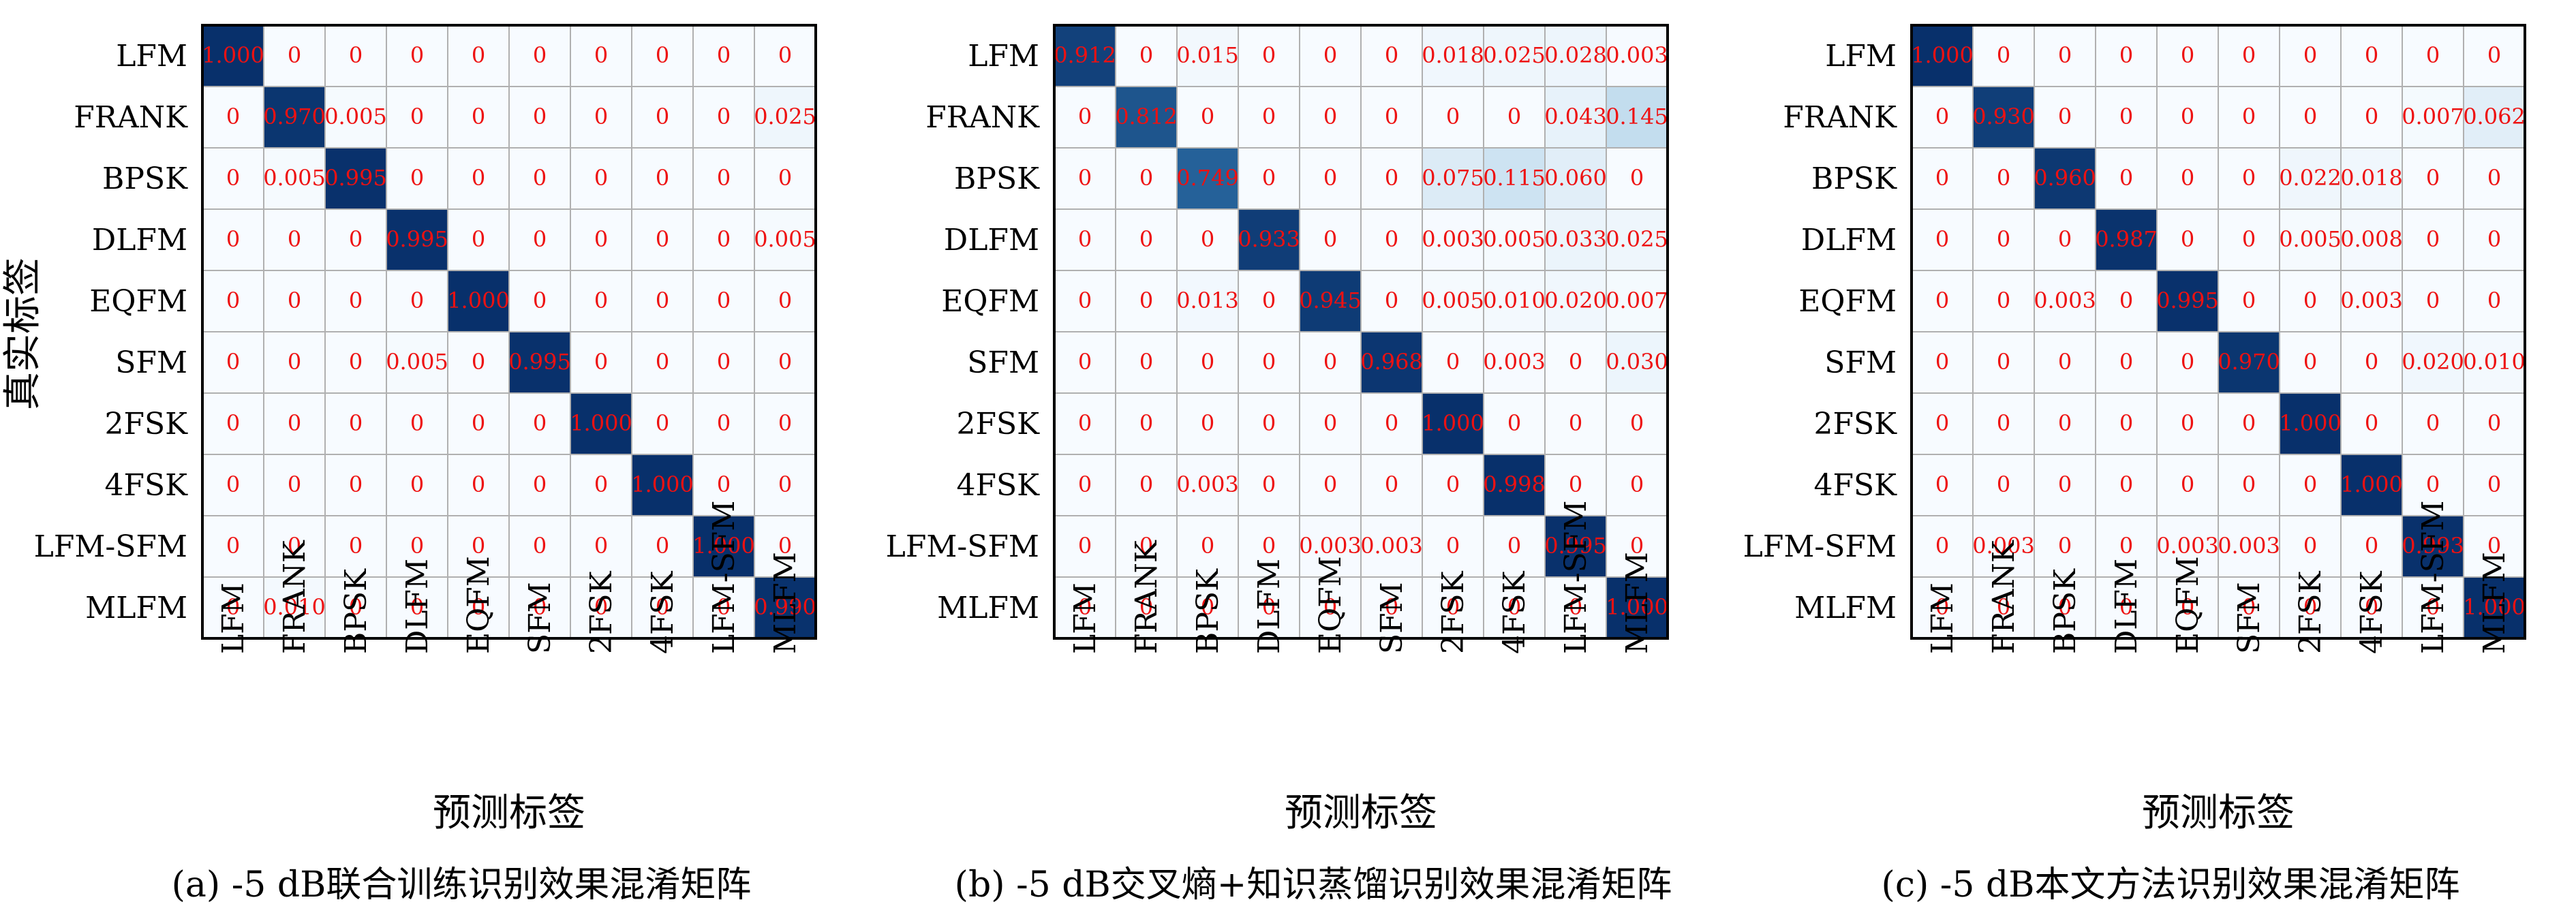 This screenshot has height=917, width=2576. What do you see at coordinates (1514, 178) in the screenshot?
I see `cell-value-label: 0.115` at bounding box center [1514, 178].